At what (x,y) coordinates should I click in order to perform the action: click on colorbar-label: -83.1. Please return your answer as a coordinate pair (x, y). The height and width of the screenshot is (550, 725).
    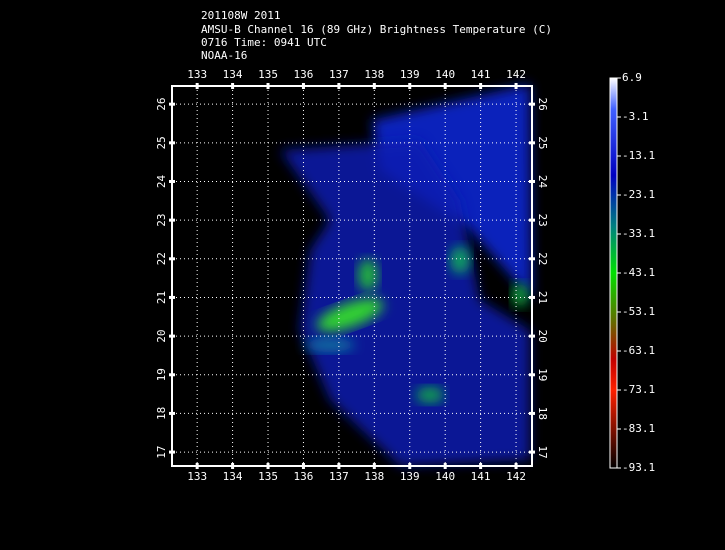
    Looking at the image, I should click on (638, 428).